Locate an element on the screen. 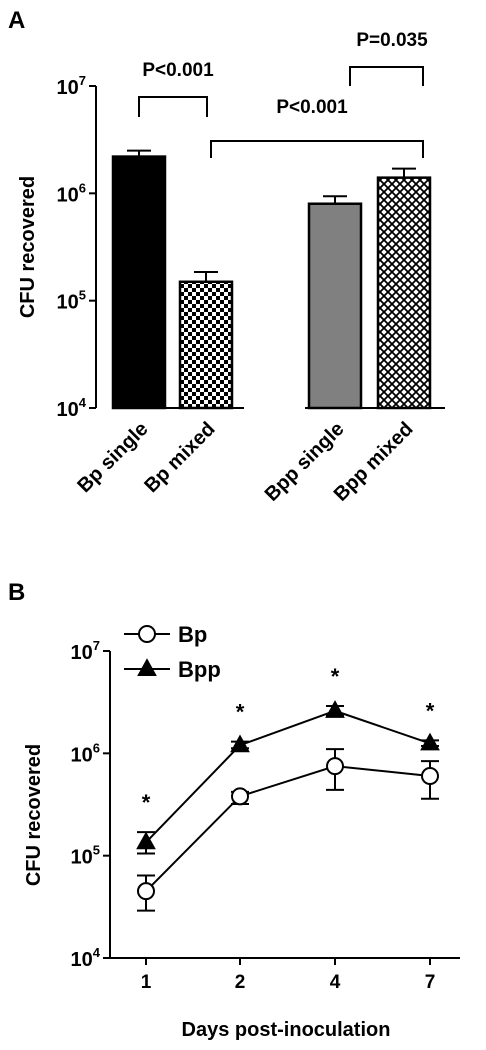 Image resolution: width=486 pixels, height=1050 pixels. panel-label: A is located at coordinates (16, 20).